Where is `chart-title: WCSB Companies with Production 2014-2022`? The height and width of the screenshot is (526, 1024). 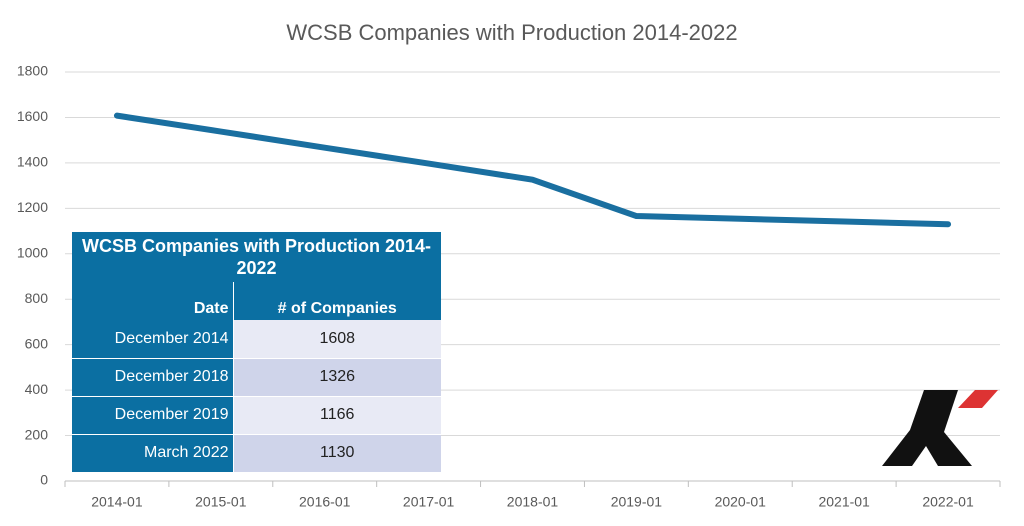 chart-title: WCSB Companies with Production 2014-2022 is located at coordinates (511, 32).